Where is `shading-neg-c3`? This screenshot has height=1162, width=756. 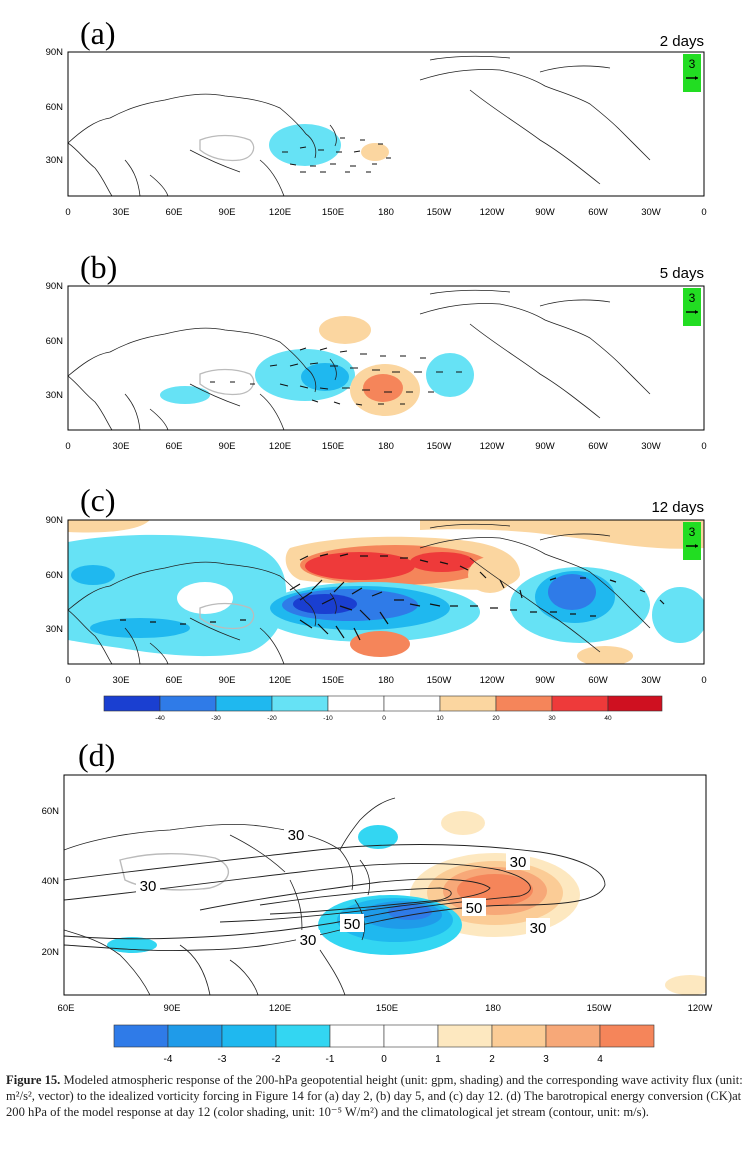 shading-neg-c3 is located at coordinates (93, 575).